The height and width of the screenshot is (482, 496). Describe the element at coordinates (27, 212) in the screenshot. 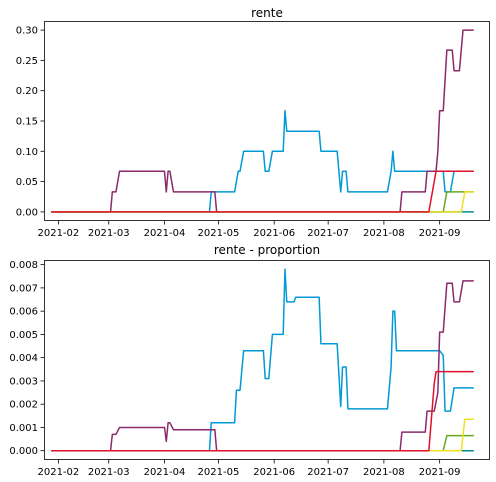

I see `y-tick-label: 0.00` at that location.